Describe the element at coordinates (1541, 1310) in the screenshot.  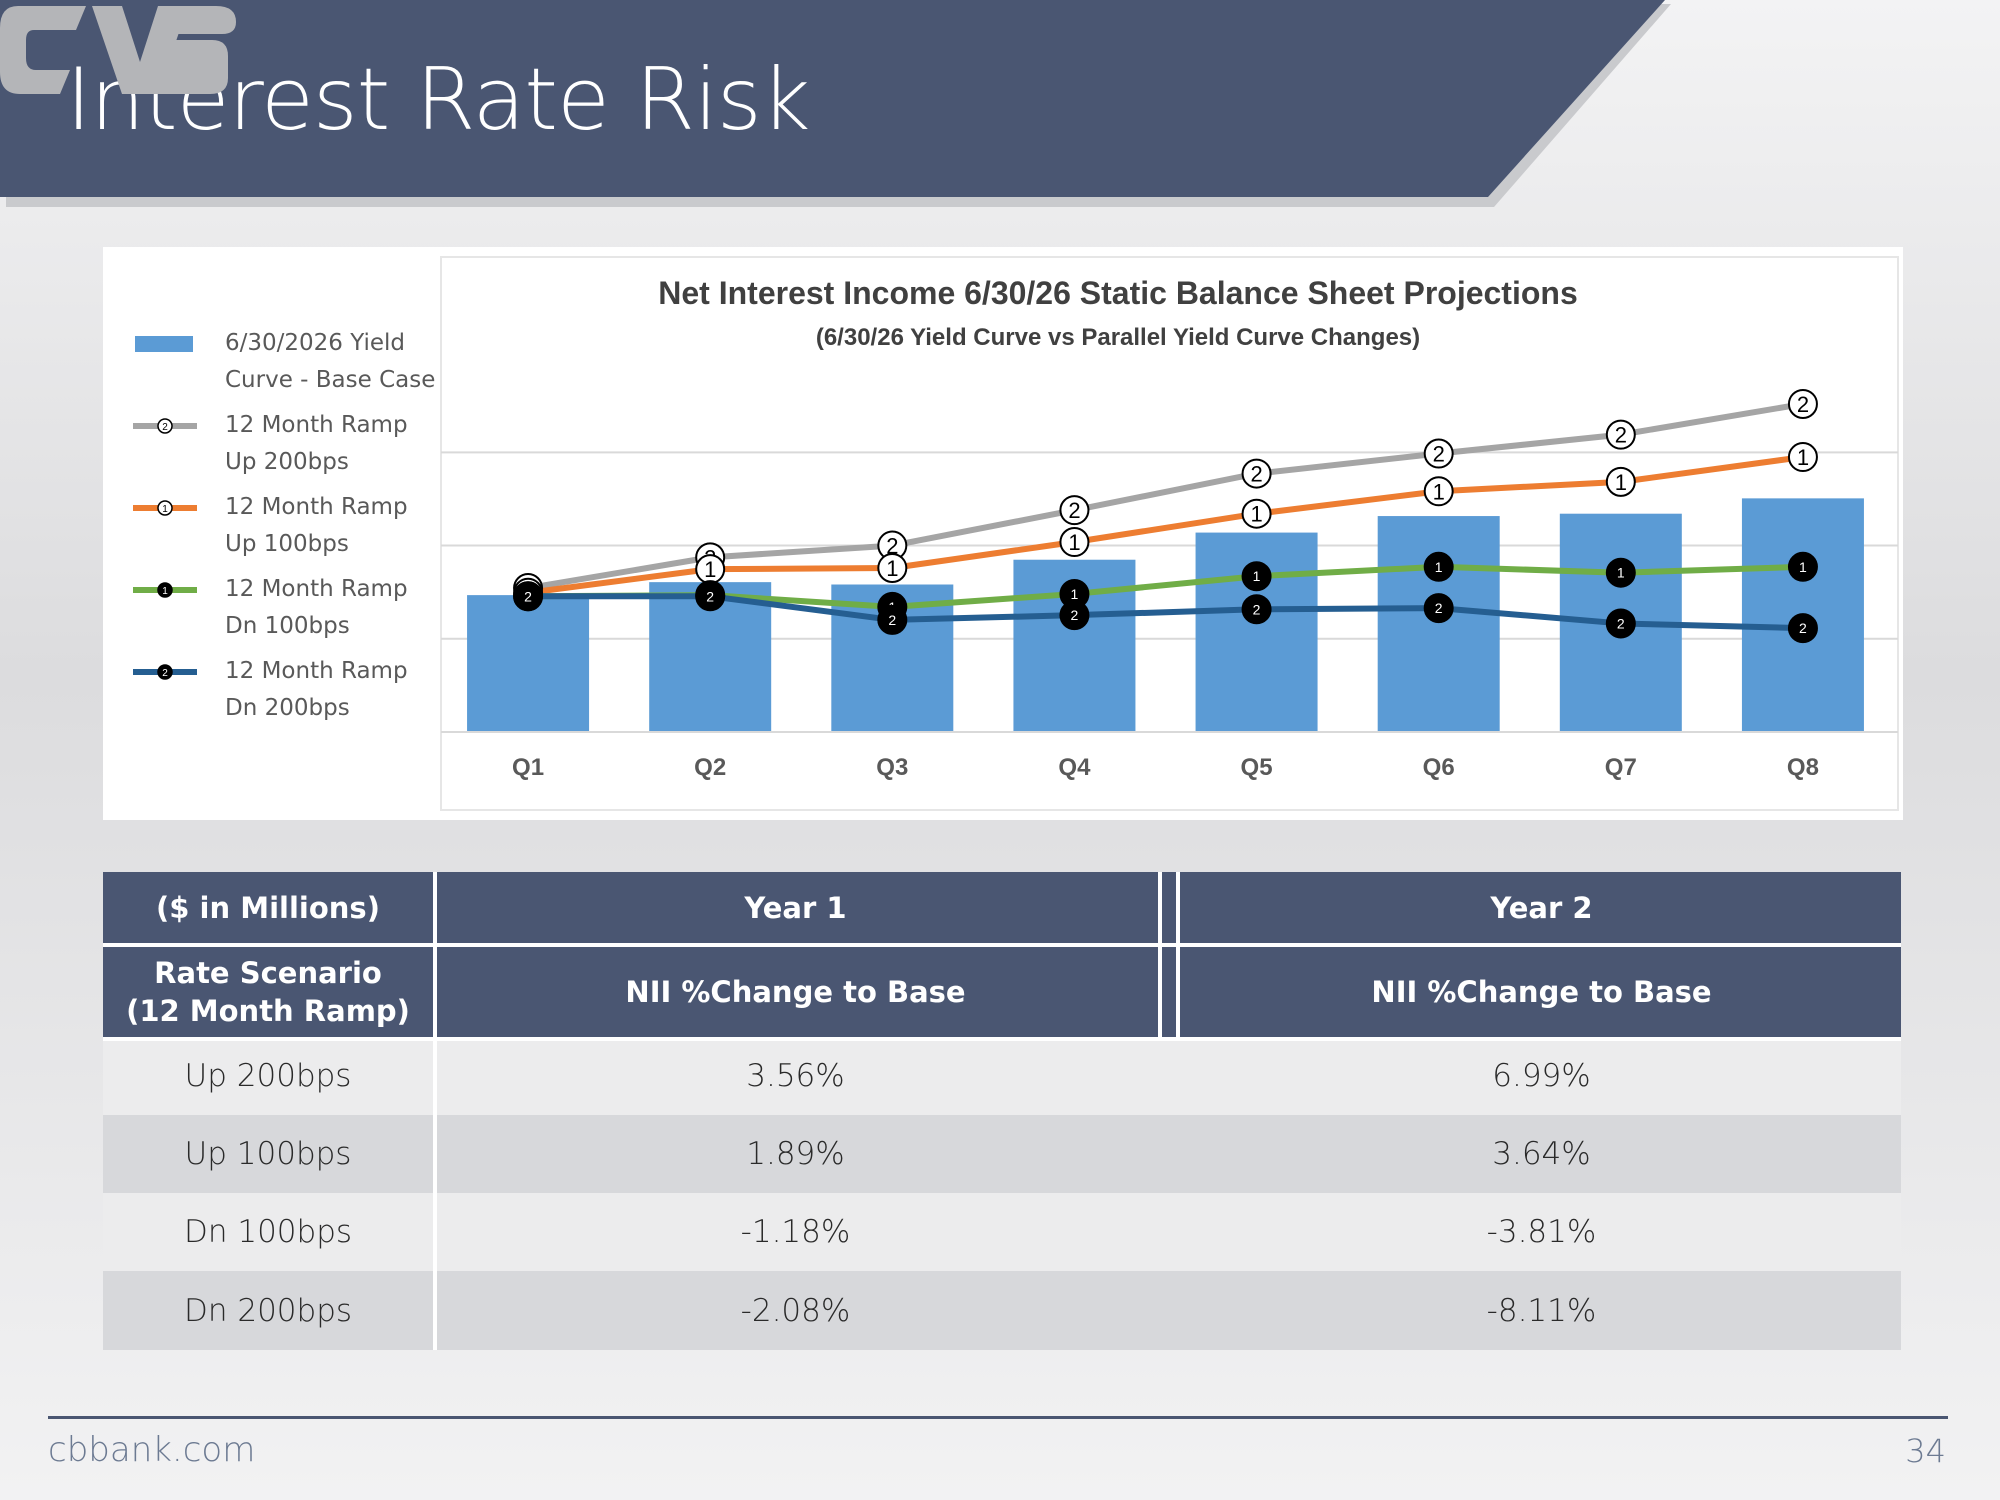
I see `table-cell-year2: -8.11%` at that location.